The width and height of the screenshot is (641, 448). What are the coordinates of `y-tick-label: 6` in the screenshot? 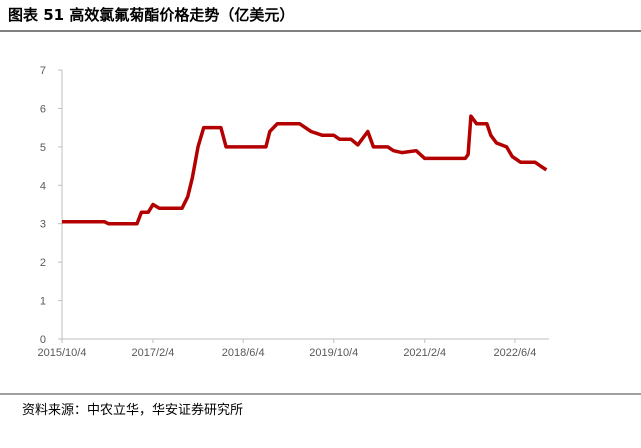 It's located at (43, 109).